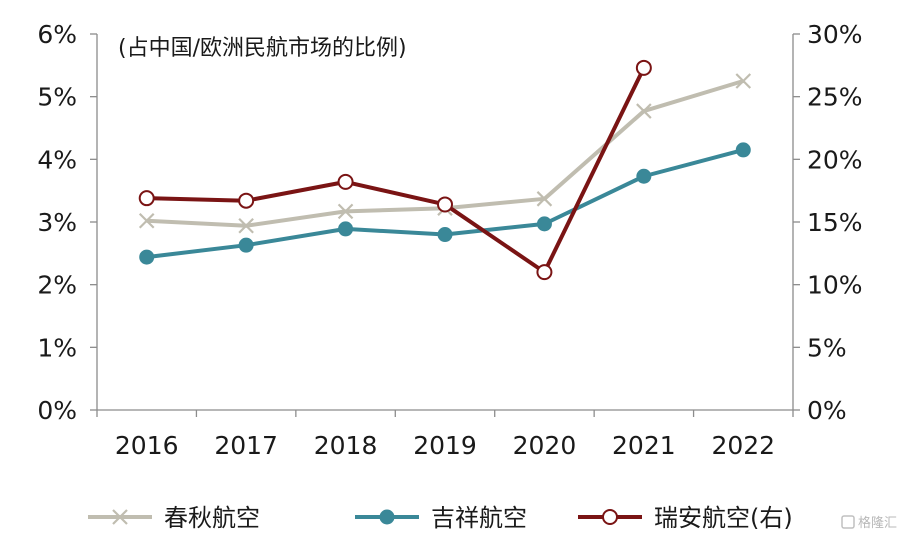  Describe the element at coordinates (479, 518) in the screenshot. I see `legend-label: 吉祥航空` at that location.